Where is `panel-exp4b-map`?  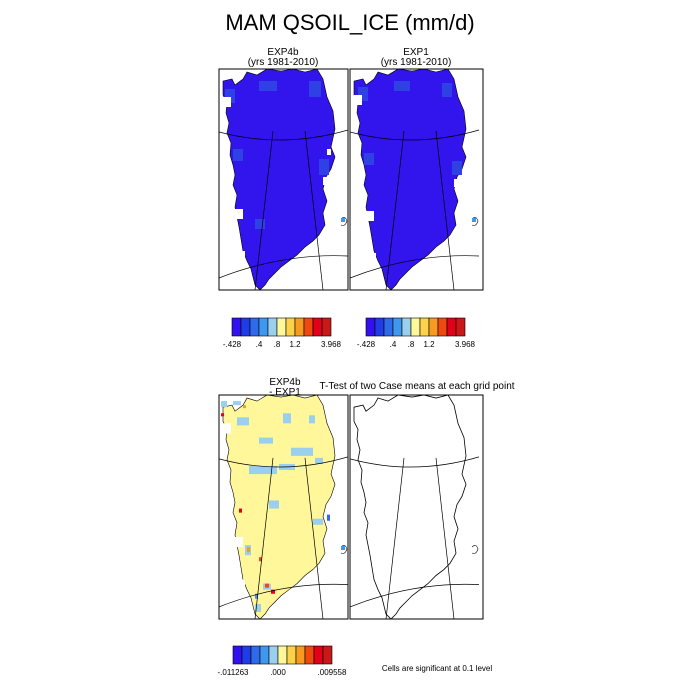
panel-exp4b-map is located at coordinates (283, 179).